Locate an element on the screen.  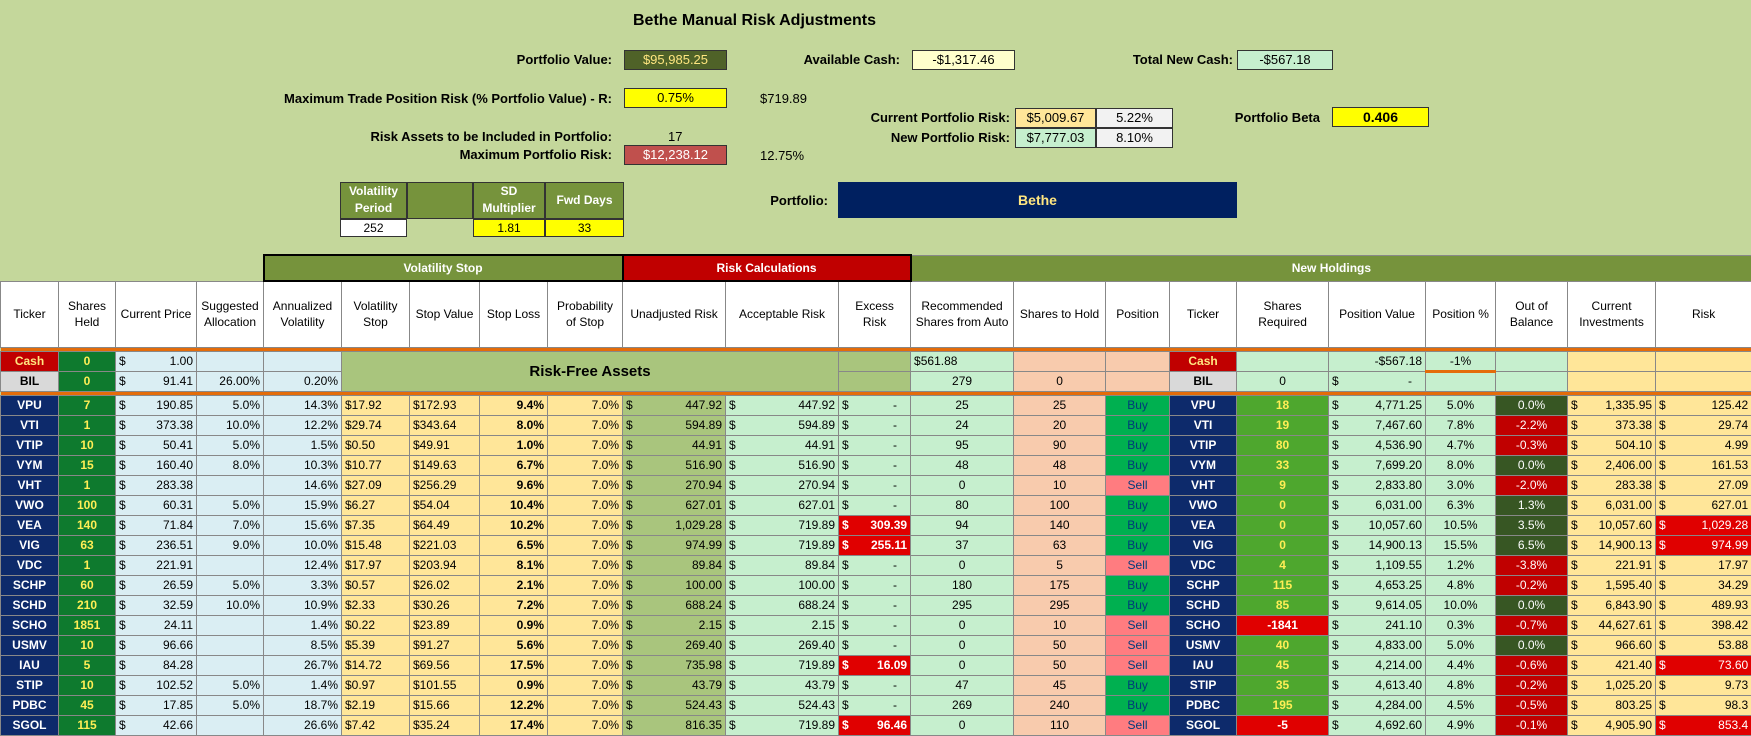
acceptable-risk: $719.89 is located at coordinates (782, 665).